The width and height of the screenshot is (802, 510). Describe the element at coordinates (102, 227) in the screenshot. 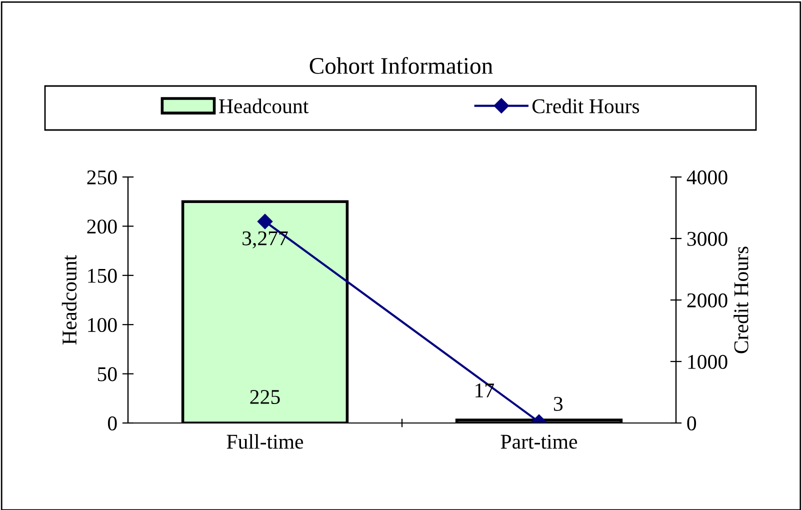

I see `y-tick-label: 200` at that location.